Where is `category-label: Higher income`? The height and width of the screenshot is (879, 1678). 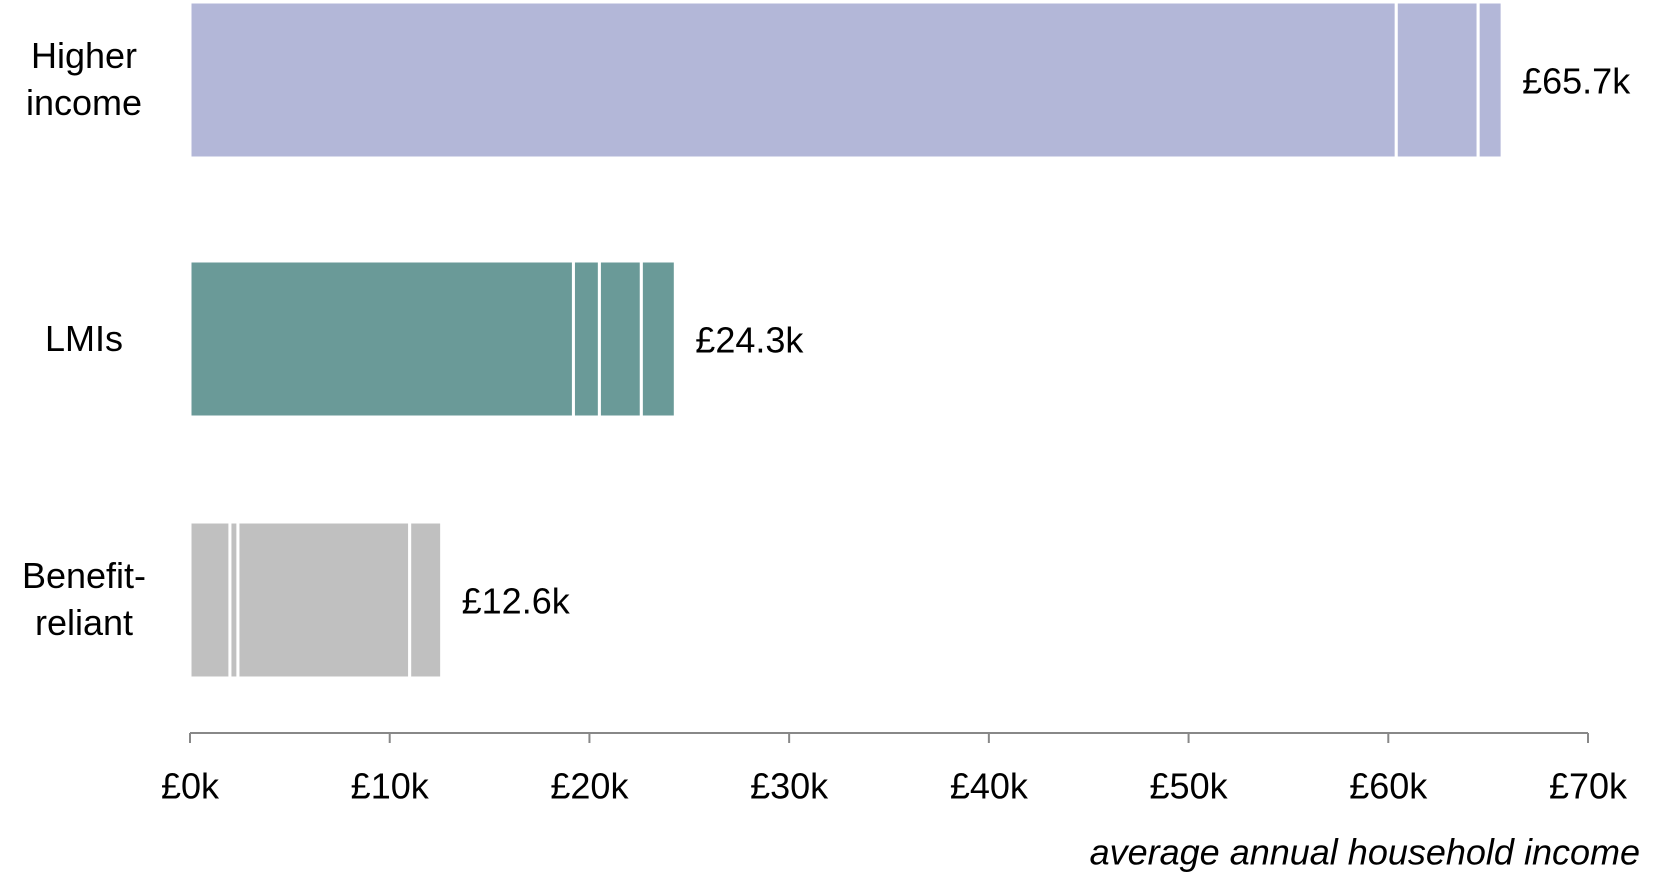
category-label: Higher income is located at coordinates (84, 79).